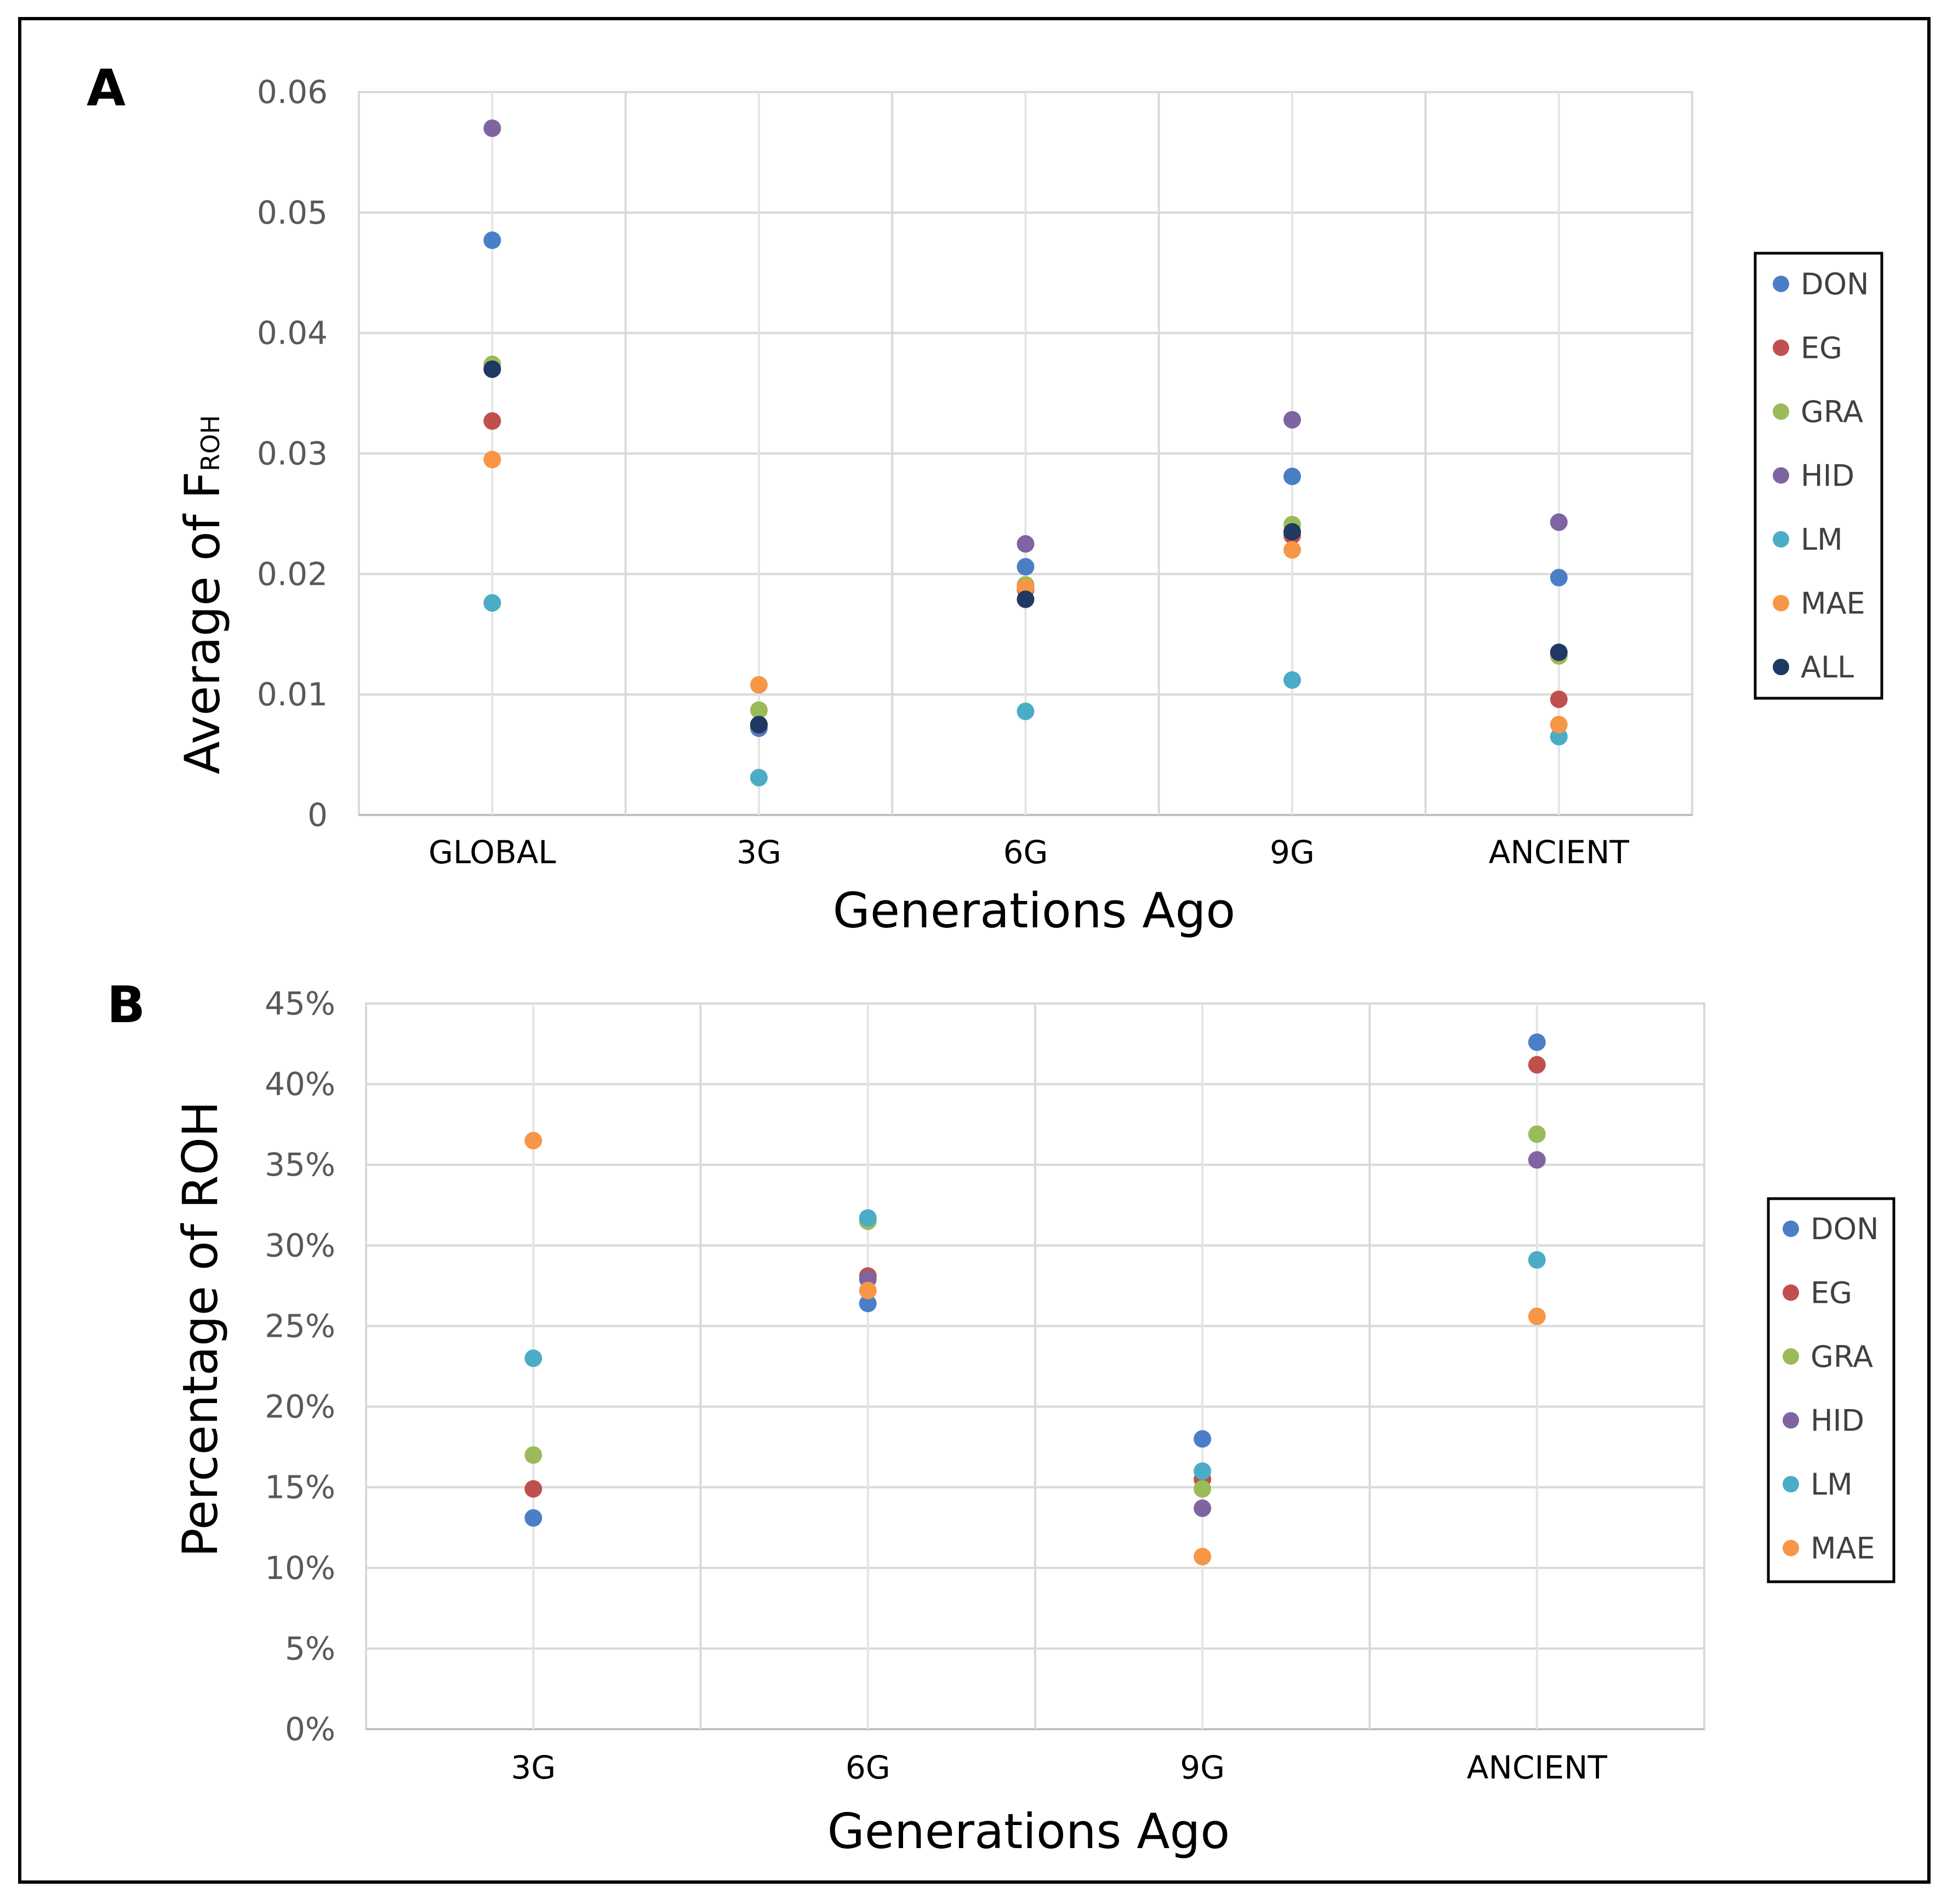  I want to click on point-all-9g, so click(1292, 532).